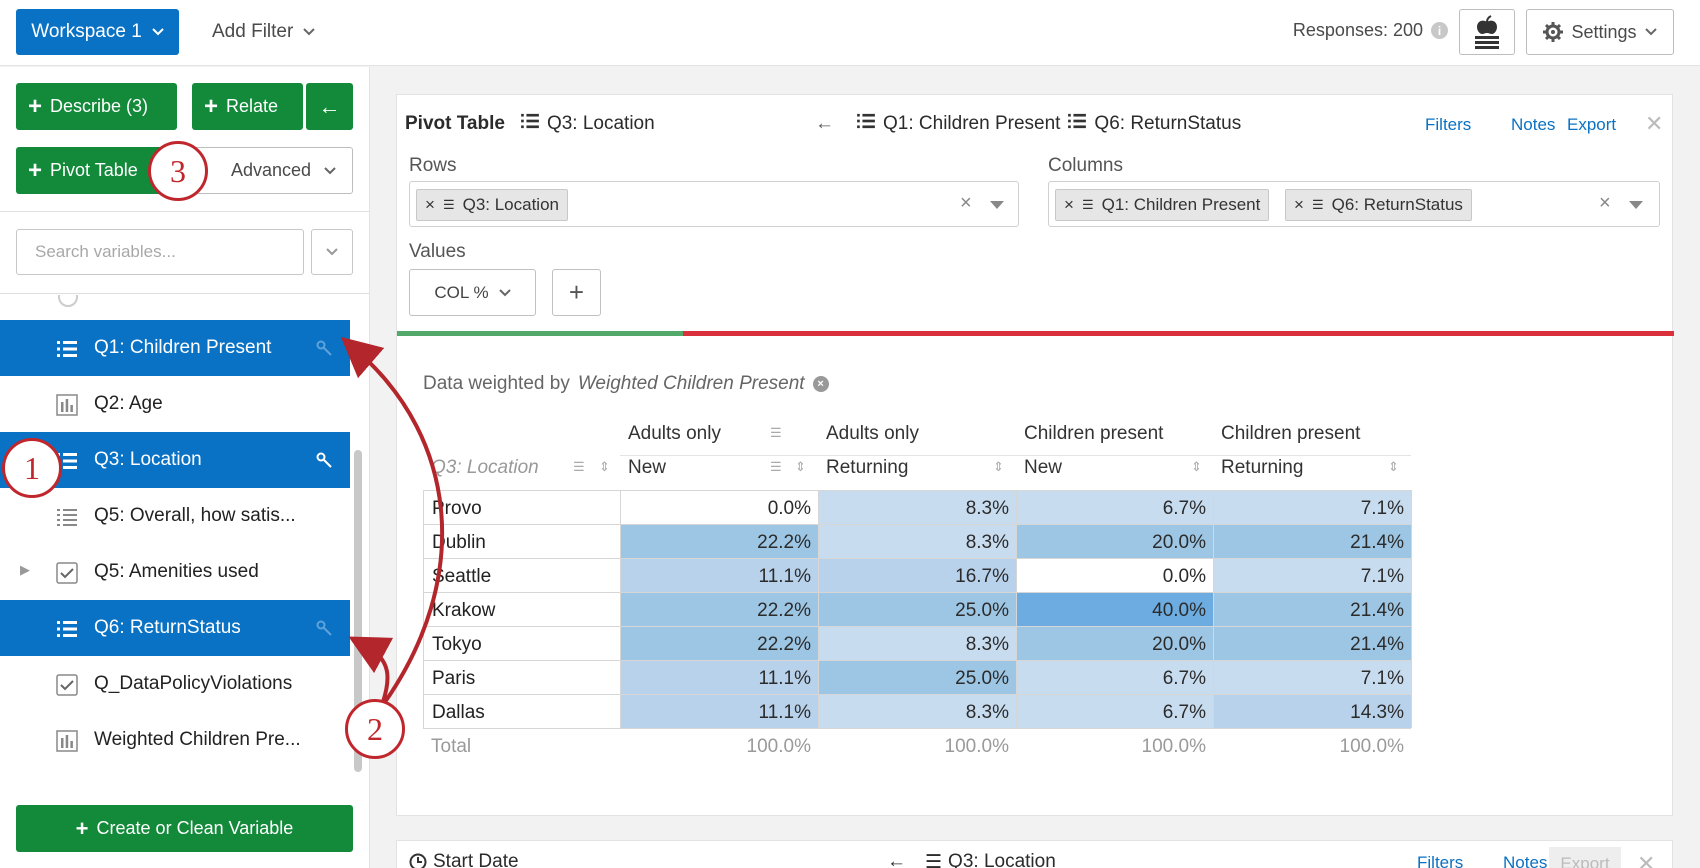 The height and width of the screenshot is (868, 1700). I want to click on weighted-prefix: Data weighted by, so click(496, 383).